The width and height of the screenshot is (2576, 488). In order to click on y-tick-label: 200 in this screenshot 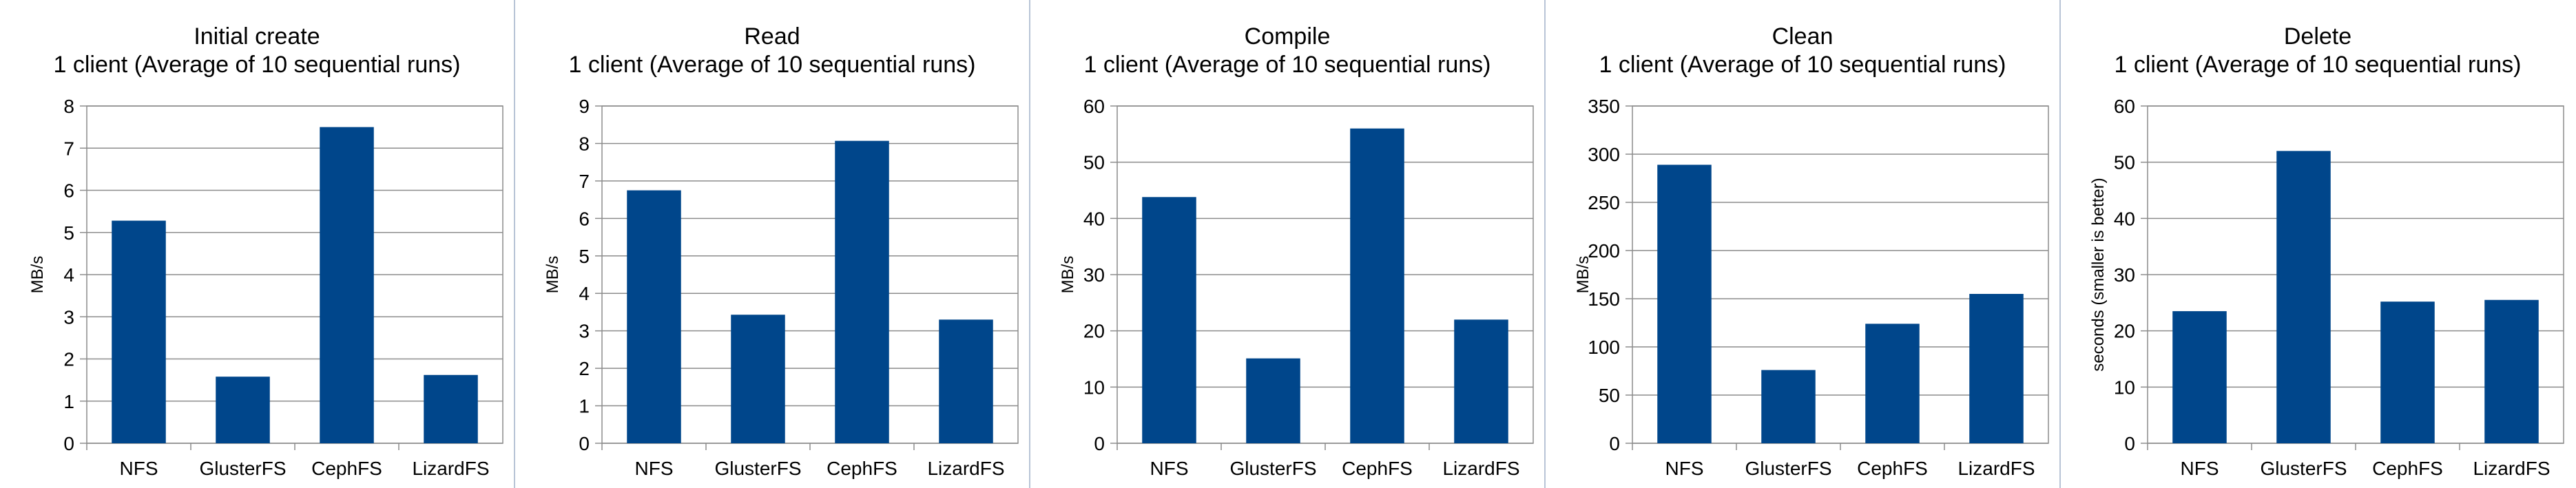, I will do `click(1604, 251)`.